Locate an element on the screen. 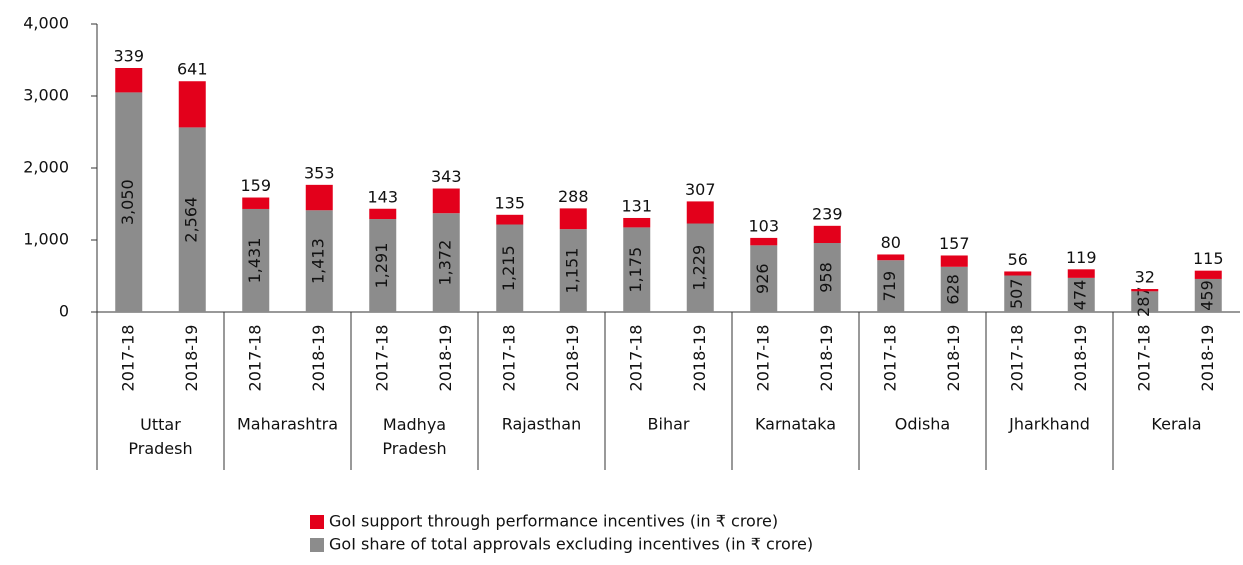 This screenshot has width=1243, height=565. value-label: 719 is located at coordinates (889, 286).